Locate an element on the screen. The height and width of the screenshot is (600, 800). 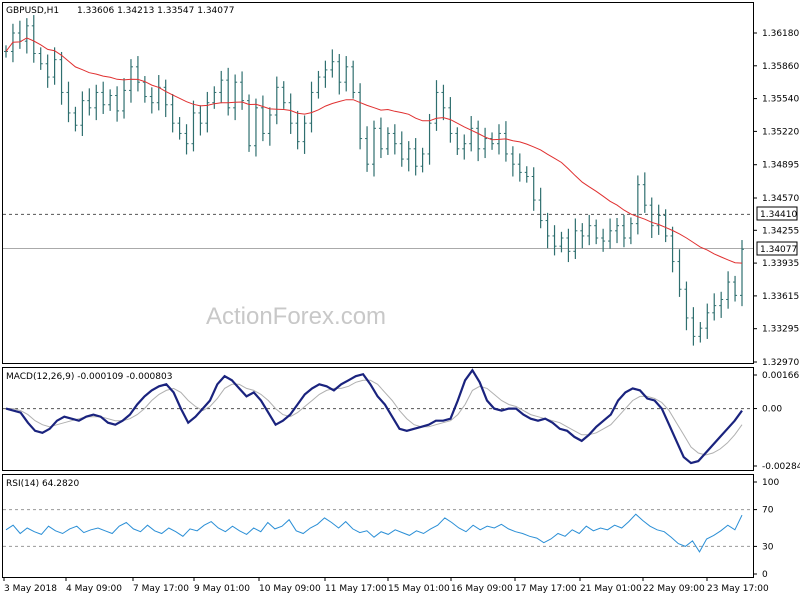
price-tick-label-6: 1.34255 is located at coordinates (780, 231).